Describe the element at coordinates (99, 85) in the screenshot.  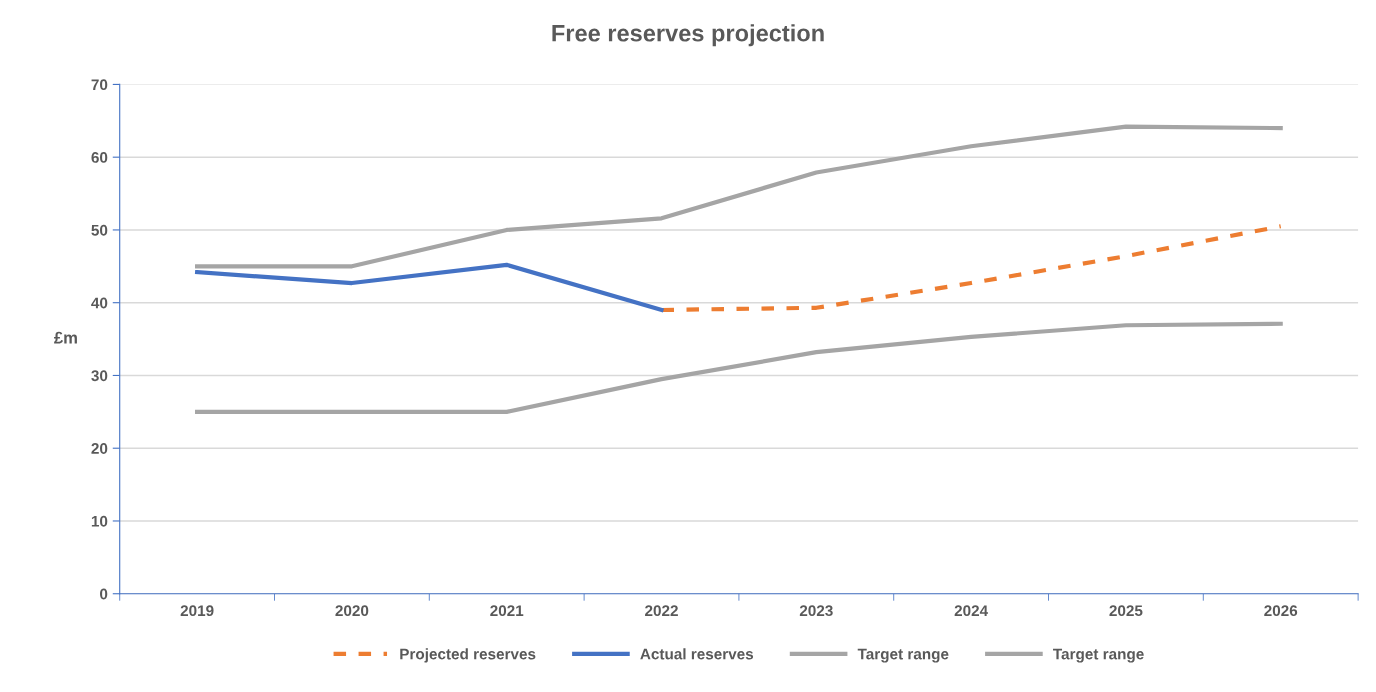
I see `y-tick-label: 70` at that location.